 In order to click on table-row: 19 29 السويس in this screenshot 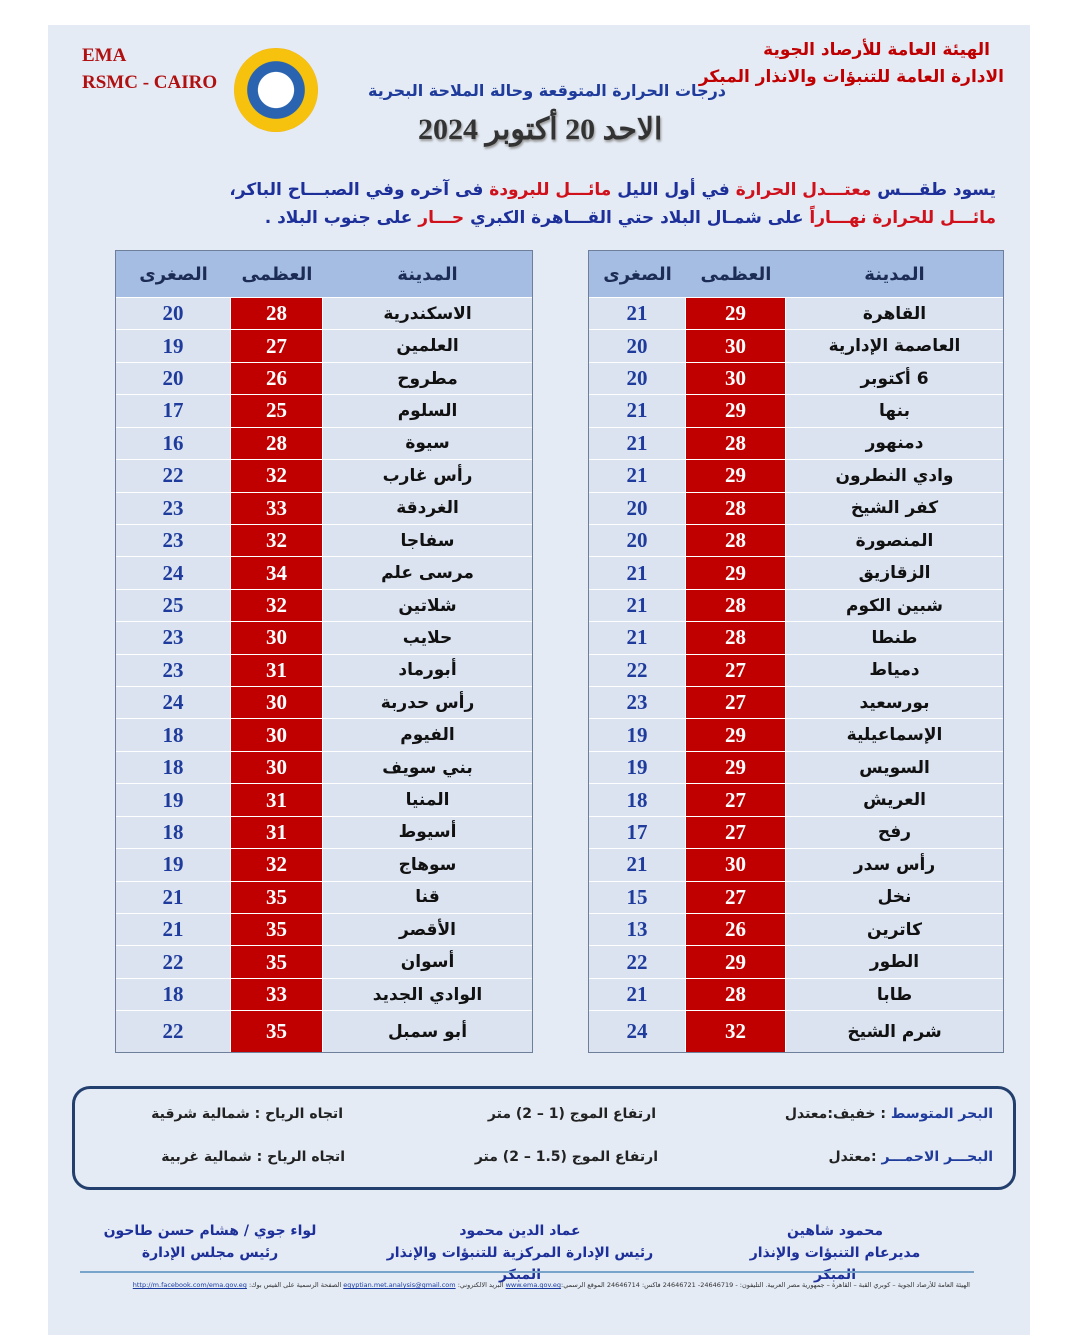, I will do `click(796, 767)`.